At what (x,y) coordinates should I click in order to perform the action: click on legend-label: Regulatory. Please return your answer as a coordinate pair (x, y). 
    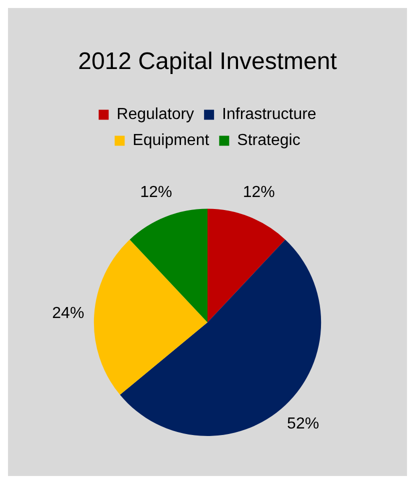
    Looking at the image, I should click on (155, 115).